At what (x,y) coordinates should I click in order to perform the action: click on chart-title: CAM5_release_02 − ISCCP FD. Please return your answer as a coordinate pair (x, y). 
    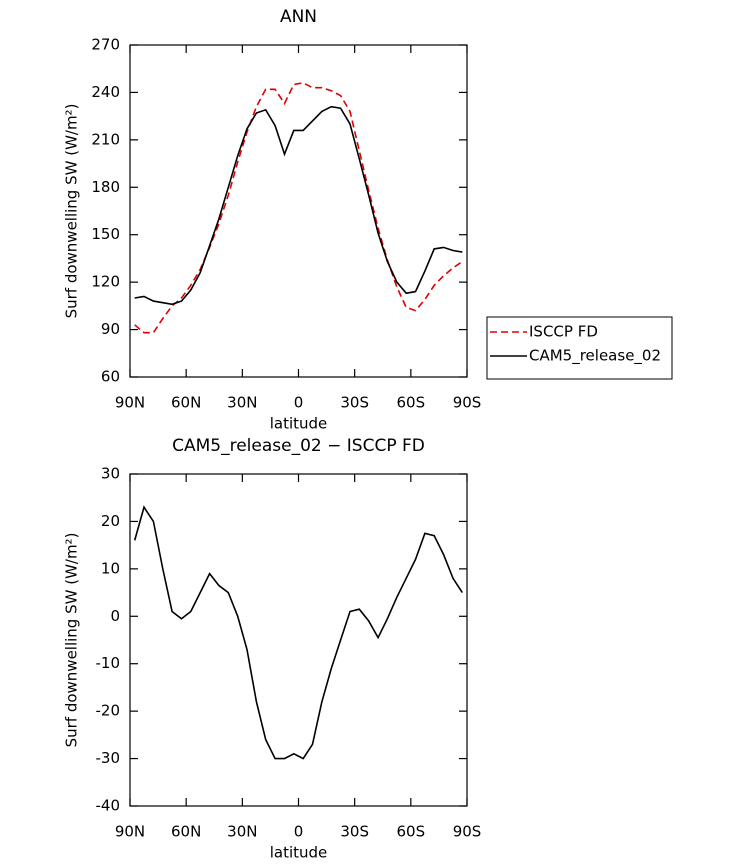
    Looking at the image, I should click on (298, 446).